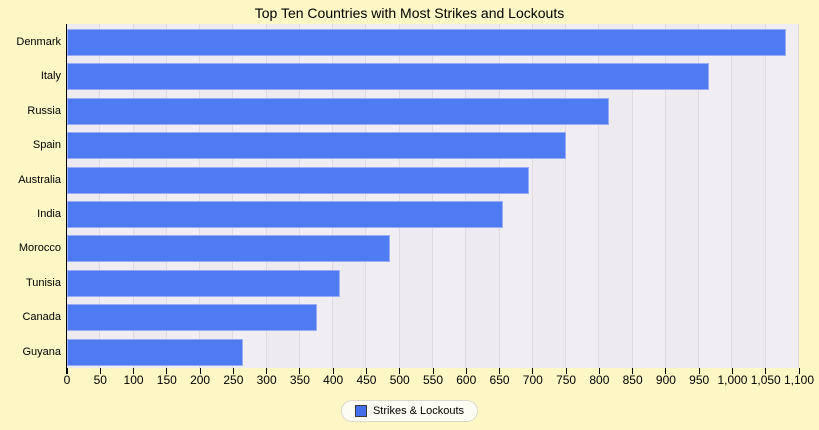 The image size is (819, 430). I want to click on category-label: Denmark, so click(38, 42).